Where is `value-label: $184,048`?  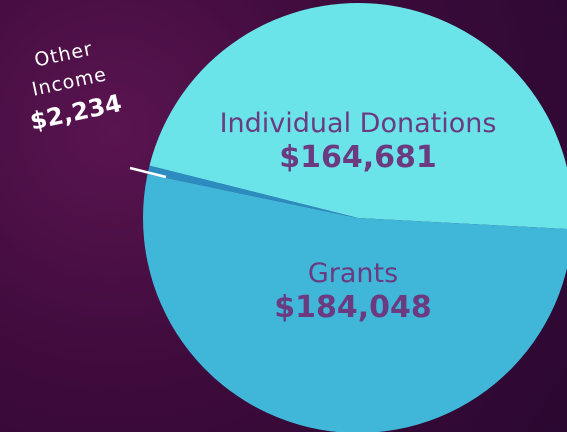
value-label: $184,048 is located at coordinates (353, 307).